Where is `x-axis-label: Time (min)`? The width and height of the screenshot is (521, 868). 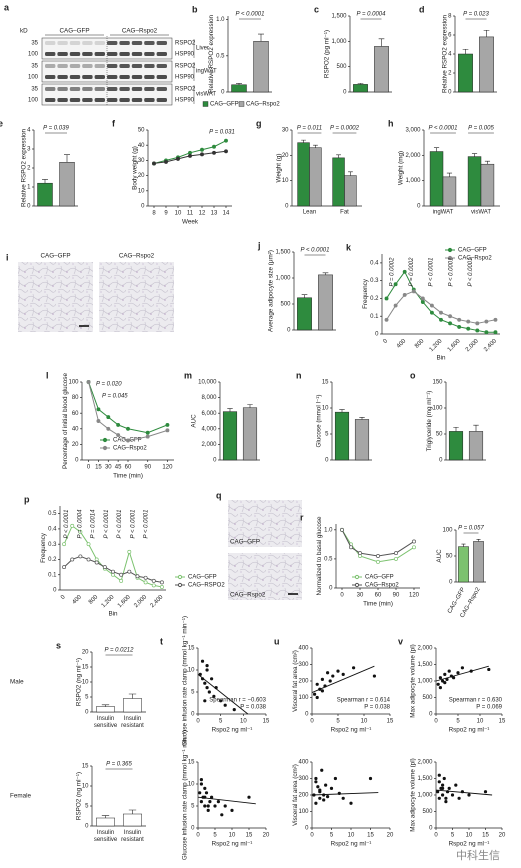 x-axis-label: Time (min) is located at coordinates (378, 604).